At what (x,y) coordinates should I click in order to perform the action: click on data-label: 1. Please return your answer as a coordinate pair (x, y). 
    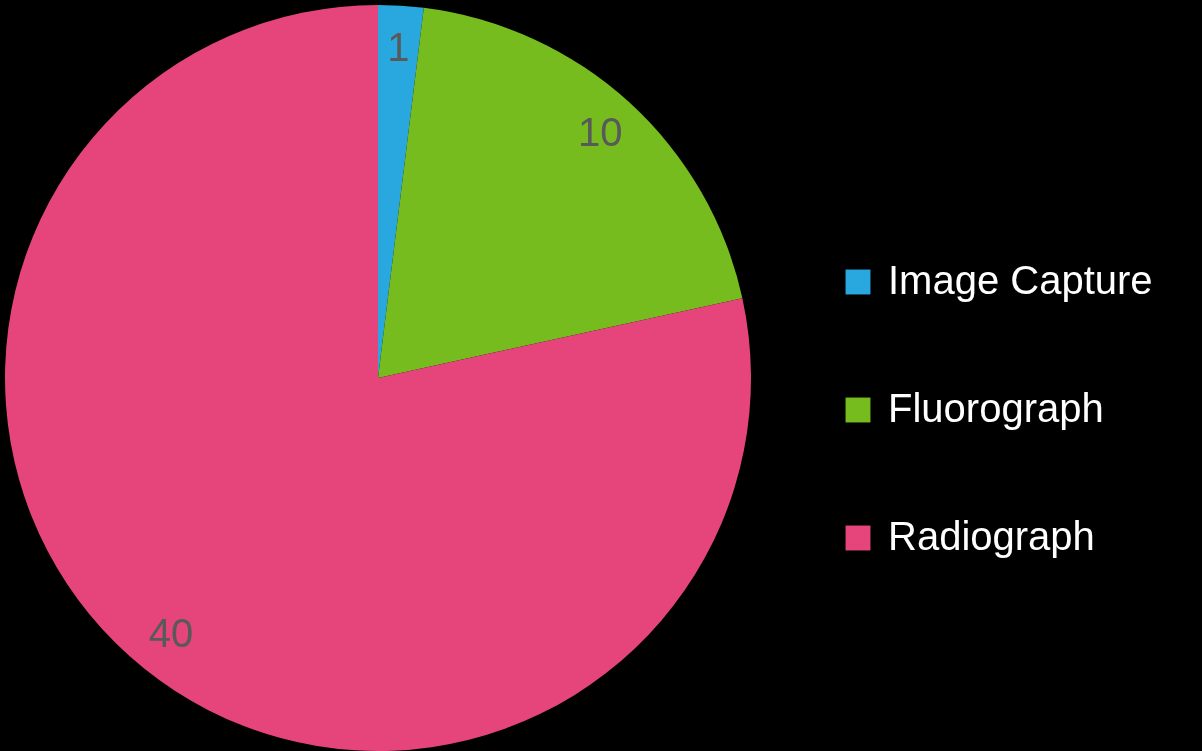
    Looking at the image, I should click on (398, 46).